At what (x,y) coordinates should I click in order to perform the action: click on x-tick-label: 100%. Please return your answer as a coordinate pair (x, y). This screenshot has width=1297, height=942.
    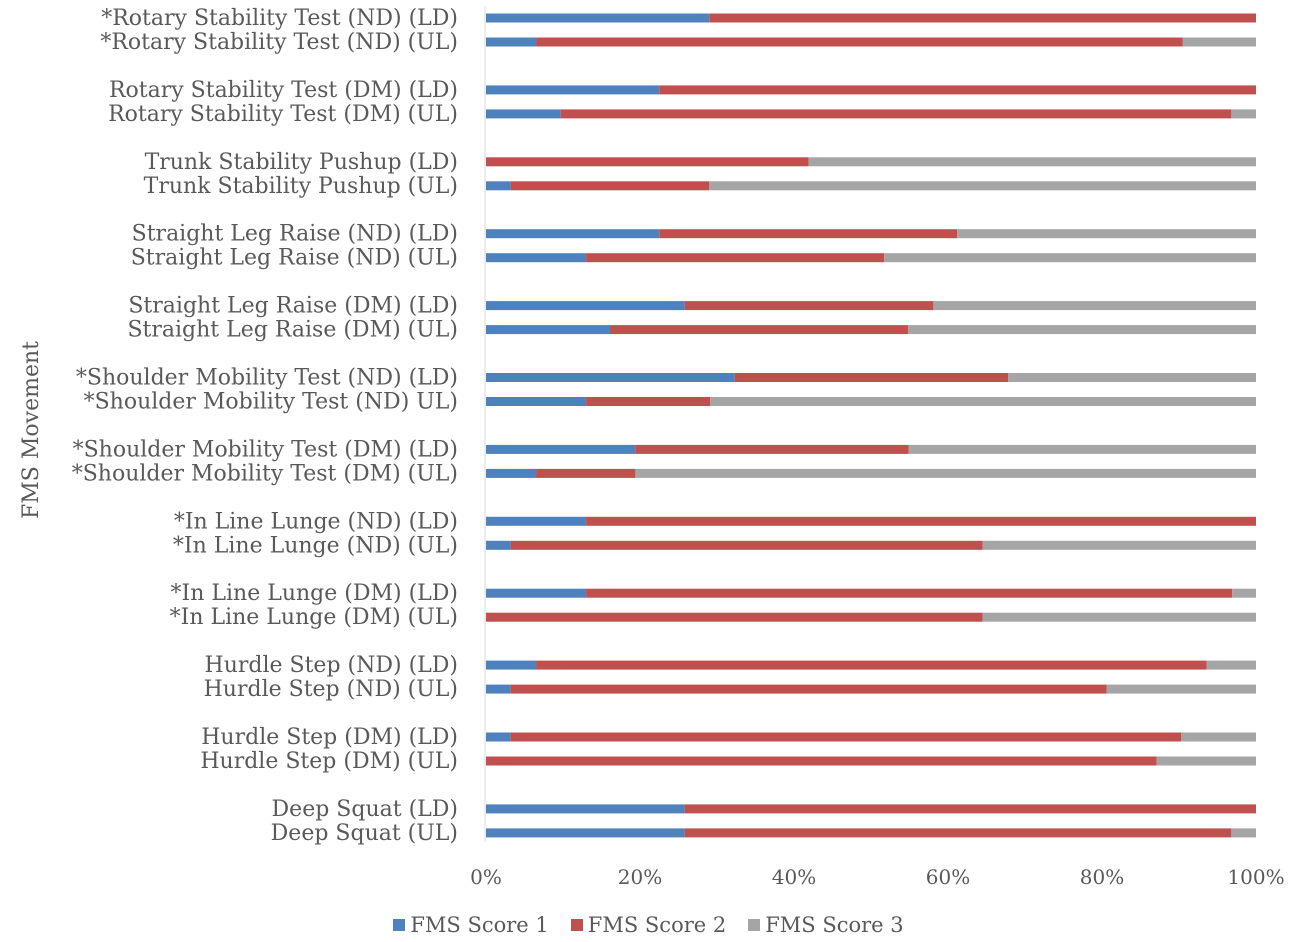
    Looking at the image, I should click on (1255, 877).